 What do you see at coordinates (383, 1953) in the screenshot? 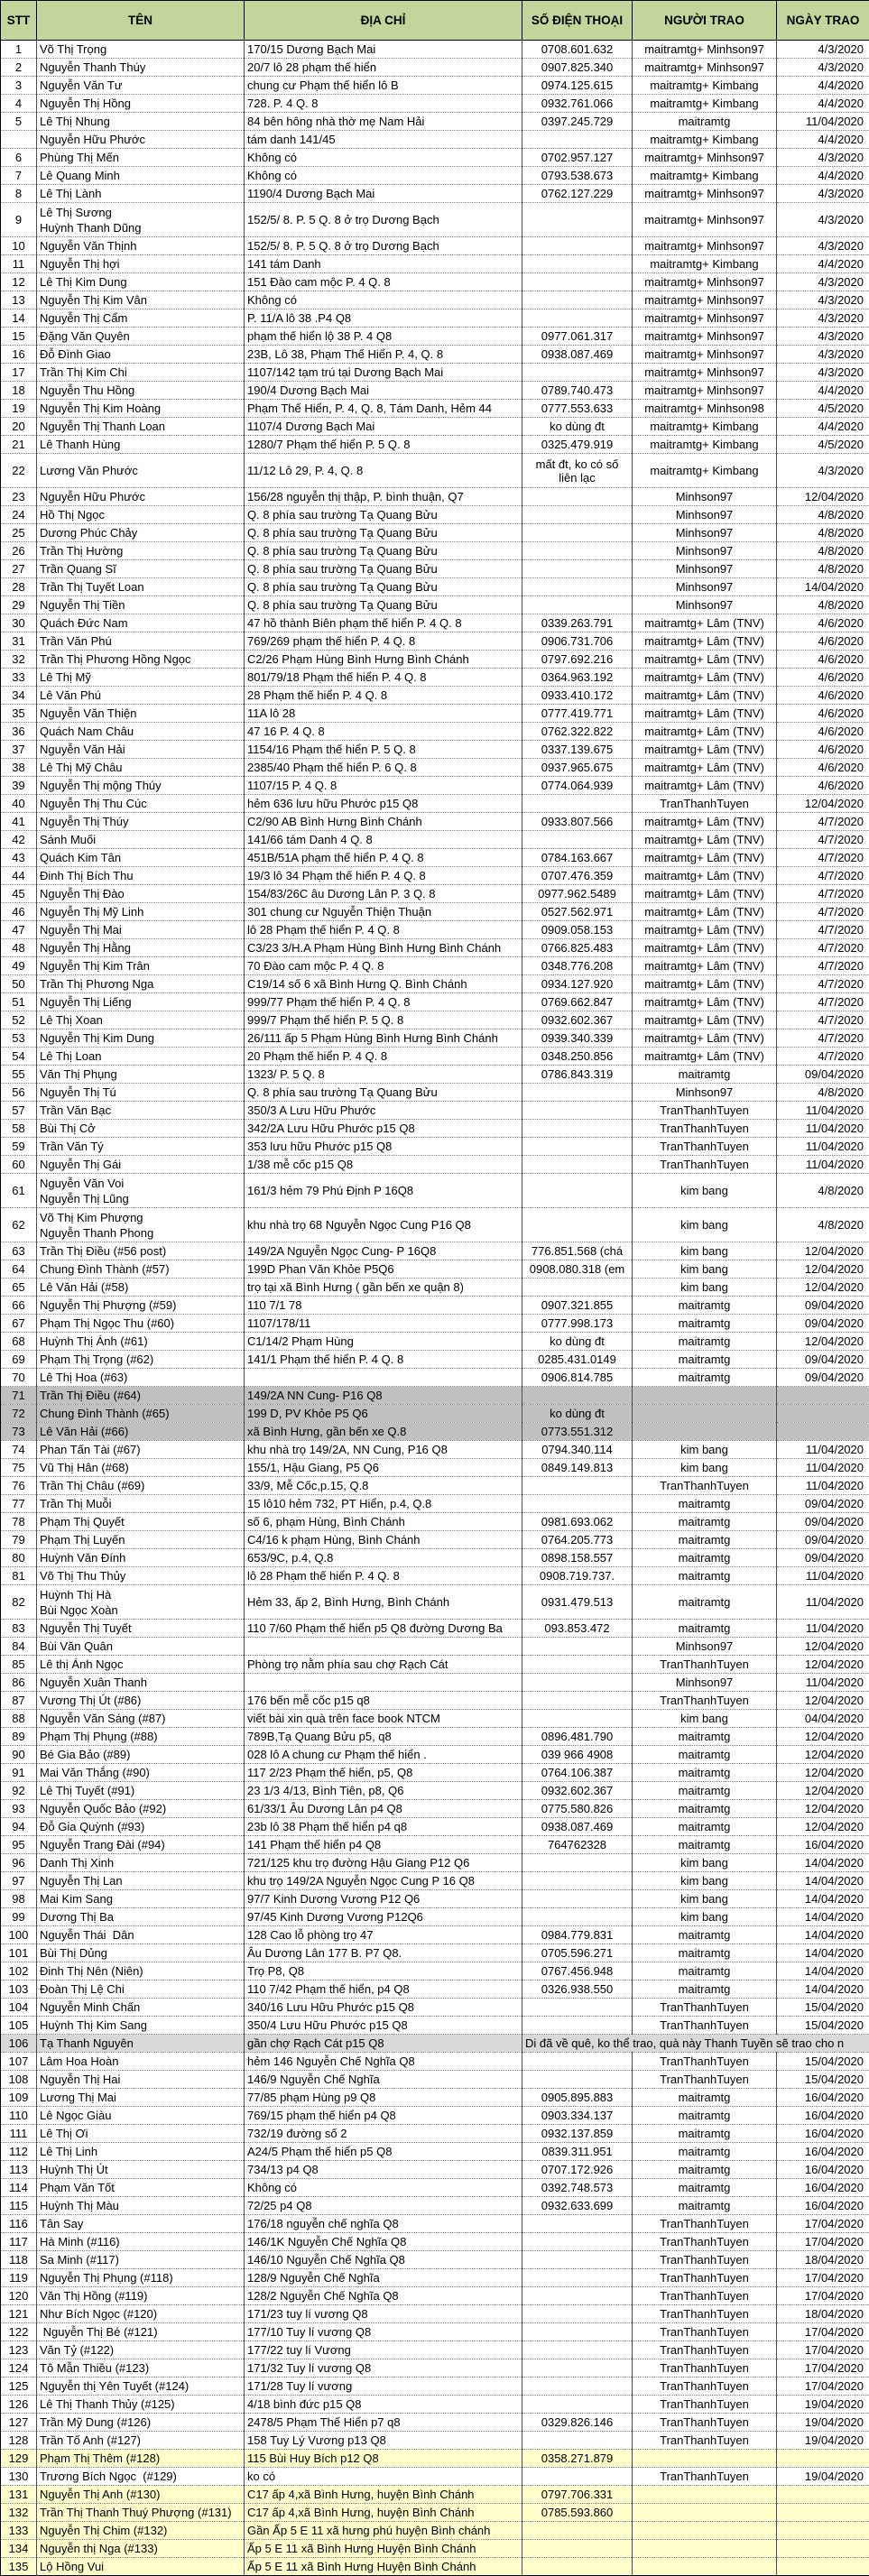
I see `cell-address: Âu Dương Lân 177 B. P7 Q8.` at bounding box center [383, 1953].